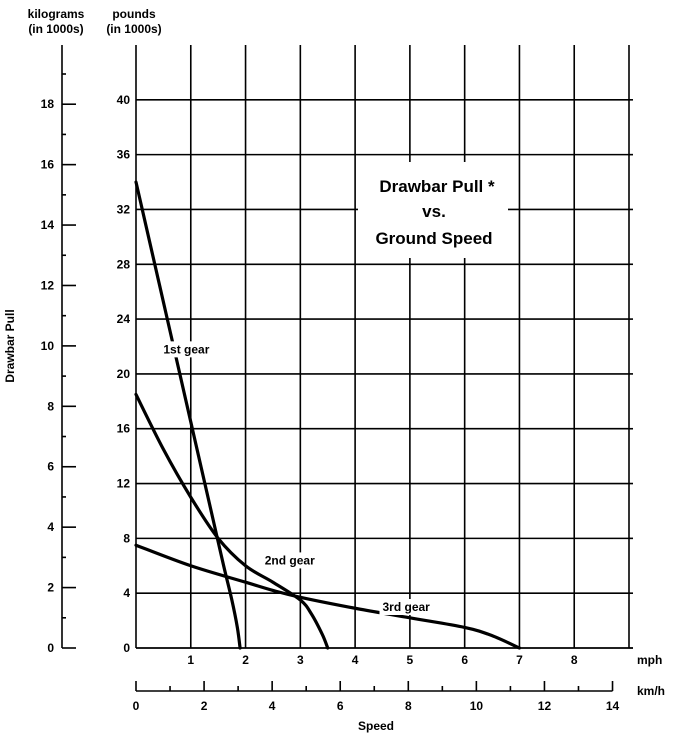 The height and width of the screenshot is (736, 673). I want to click on series-label: 2nd gear, so click(290, 560).